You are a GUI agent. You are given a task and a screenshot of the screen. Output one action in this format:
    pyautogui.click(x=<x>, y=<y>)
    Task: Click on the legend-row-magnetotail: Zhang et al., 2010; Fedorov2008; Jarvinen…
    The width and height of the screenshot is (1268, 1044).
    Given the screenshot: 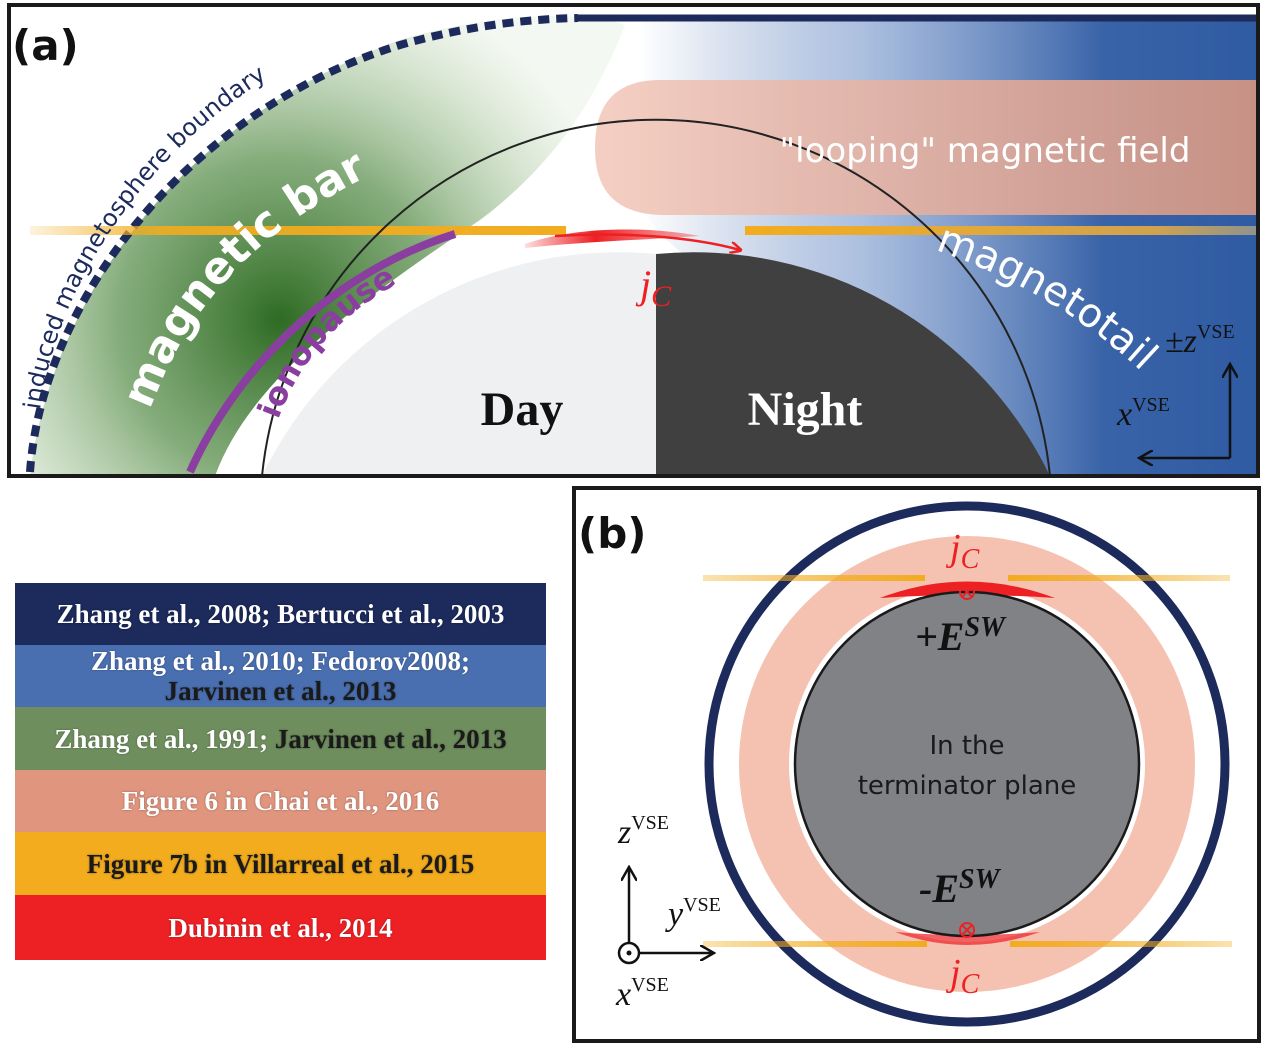 What is the action you would take?
    pyautogui.click(x=280, y=676)
    